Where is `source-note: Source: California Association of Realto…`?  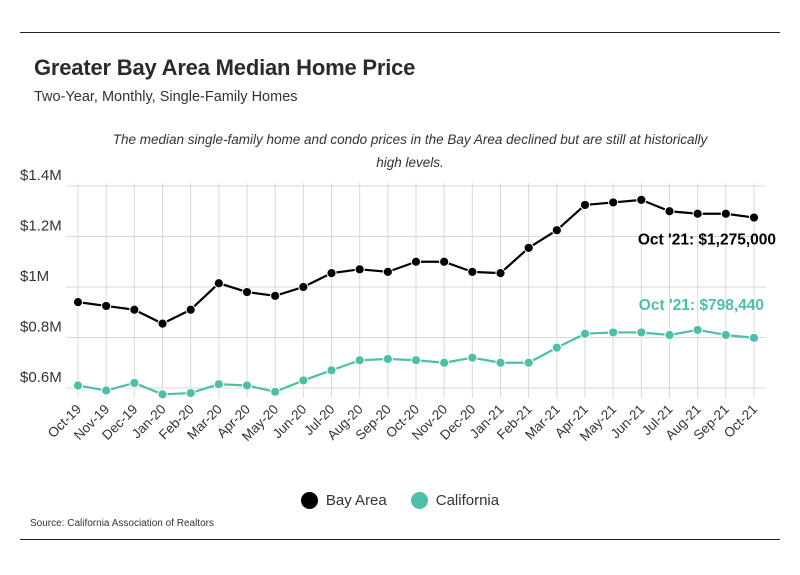 source-note: Source: California Association of Realto… is located at coordinates (122, 523).